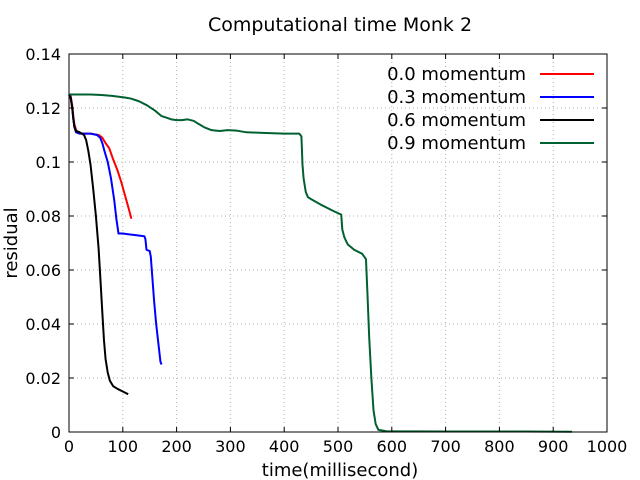 This screenshot has width=640, height=480. Describe the element at coordinates (43, 324) in the screenshot. I see `y-tick-label: 0.04` at that location.